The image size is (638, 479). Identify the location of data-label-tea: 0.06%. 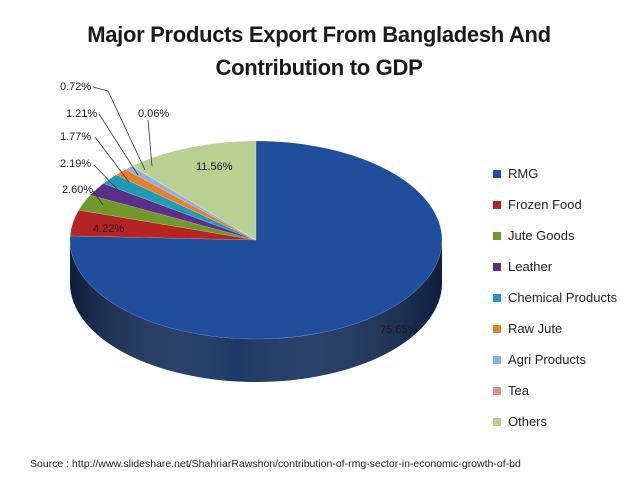
(153, 114).